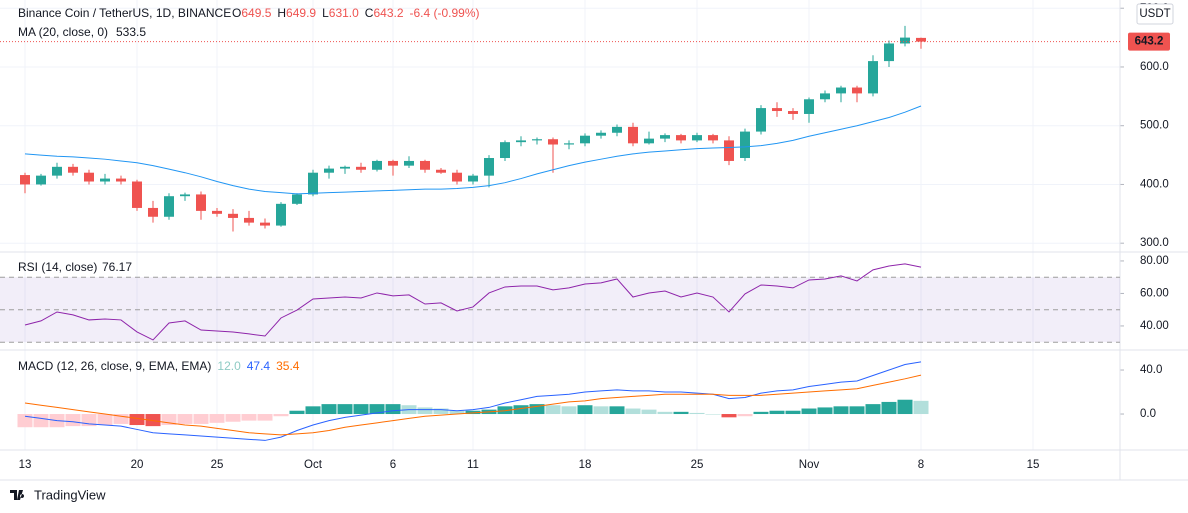  I want to click on x-tick-label: 20, so click(137, 465).